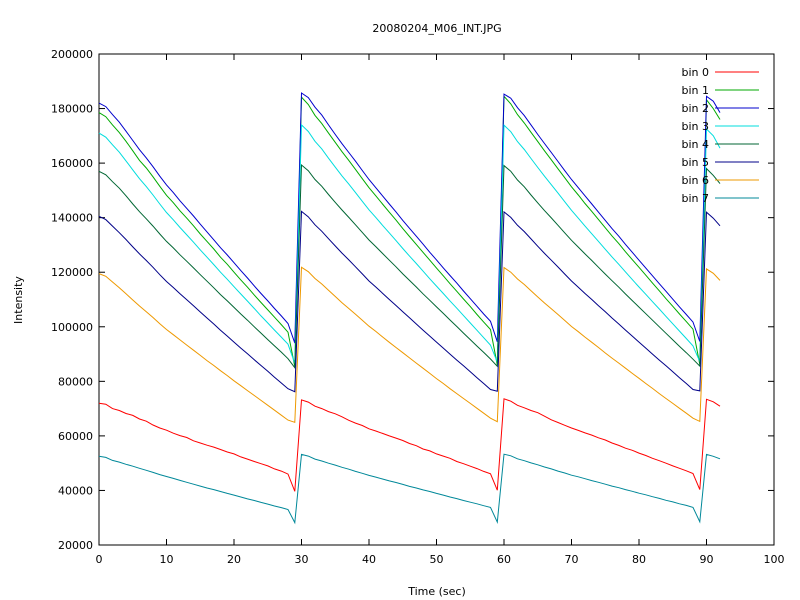 Image resolution: width=800 pixels, height=600 pixels. Describe the element at coordinates (695, 180) in the screenshot. I see `legend-label: bin 6` at that location.